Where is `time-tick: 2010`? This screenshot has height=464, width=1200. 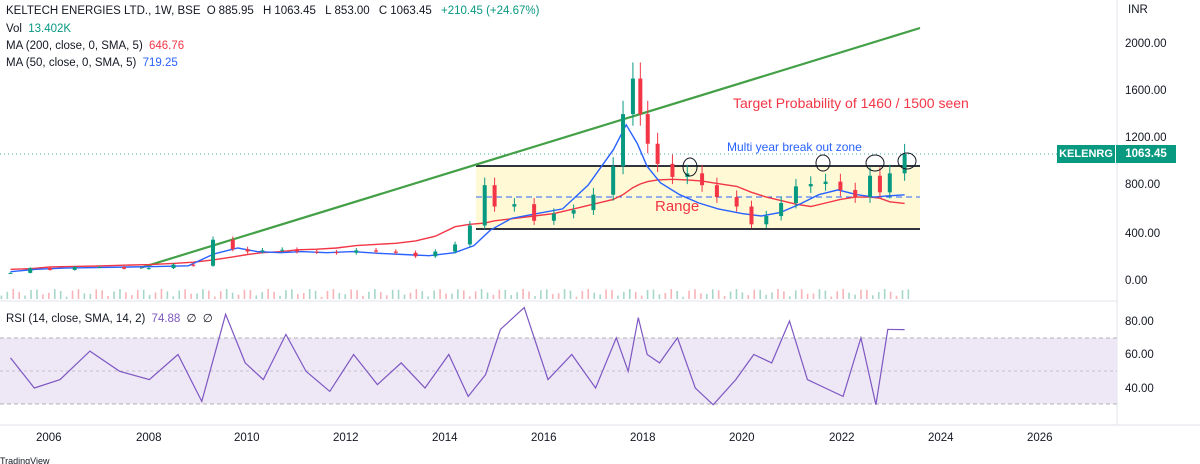
time-tick: 2010 is located at coordinates (247, 438).